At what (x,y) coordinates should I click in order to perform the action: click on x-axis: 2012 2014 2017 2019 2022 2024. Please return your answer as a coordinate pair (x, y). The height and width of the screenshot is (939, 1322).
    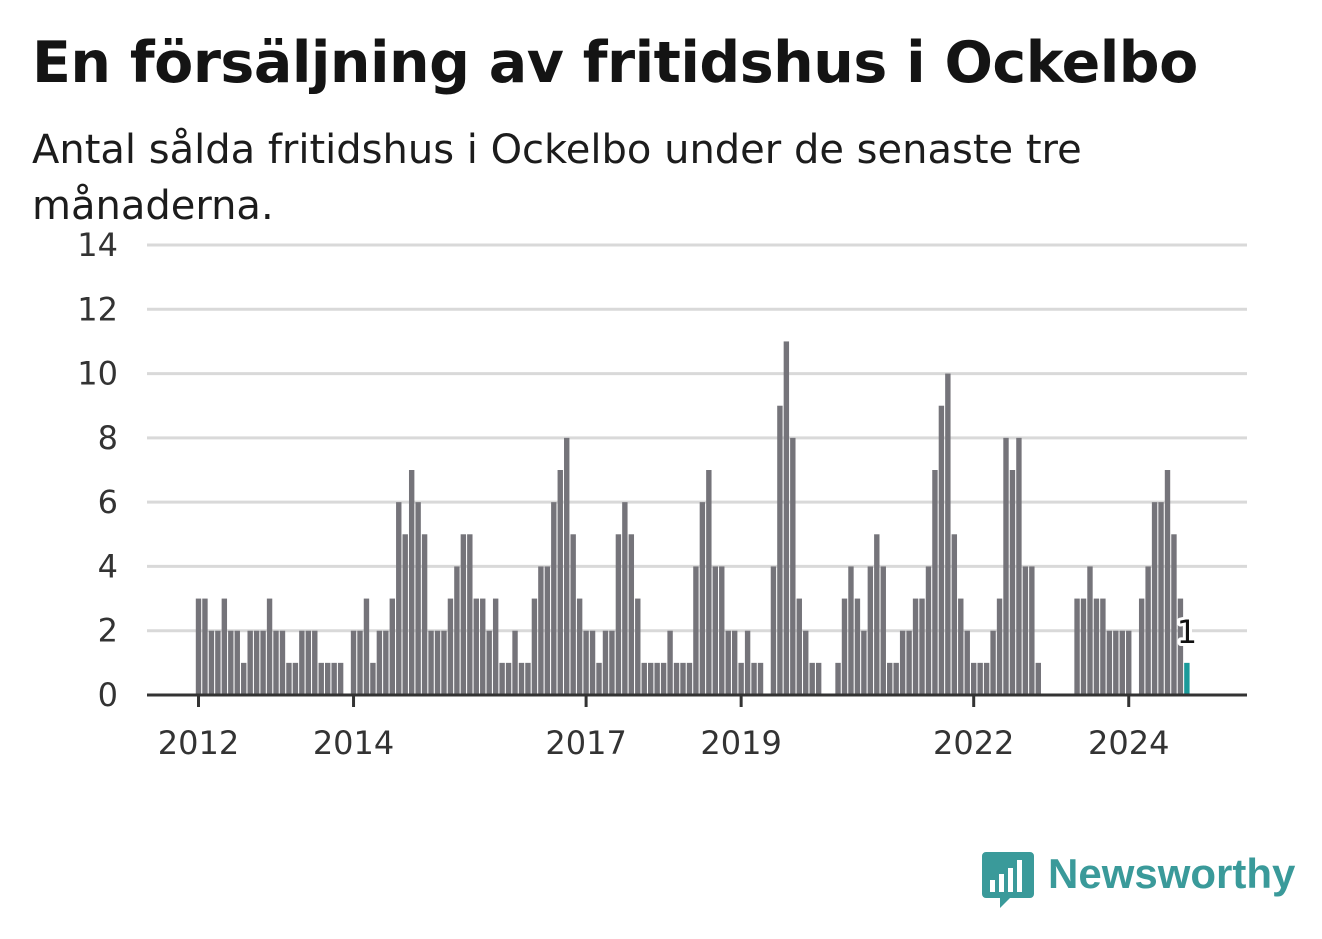
    Looking at the image, I should click on (697, 727).